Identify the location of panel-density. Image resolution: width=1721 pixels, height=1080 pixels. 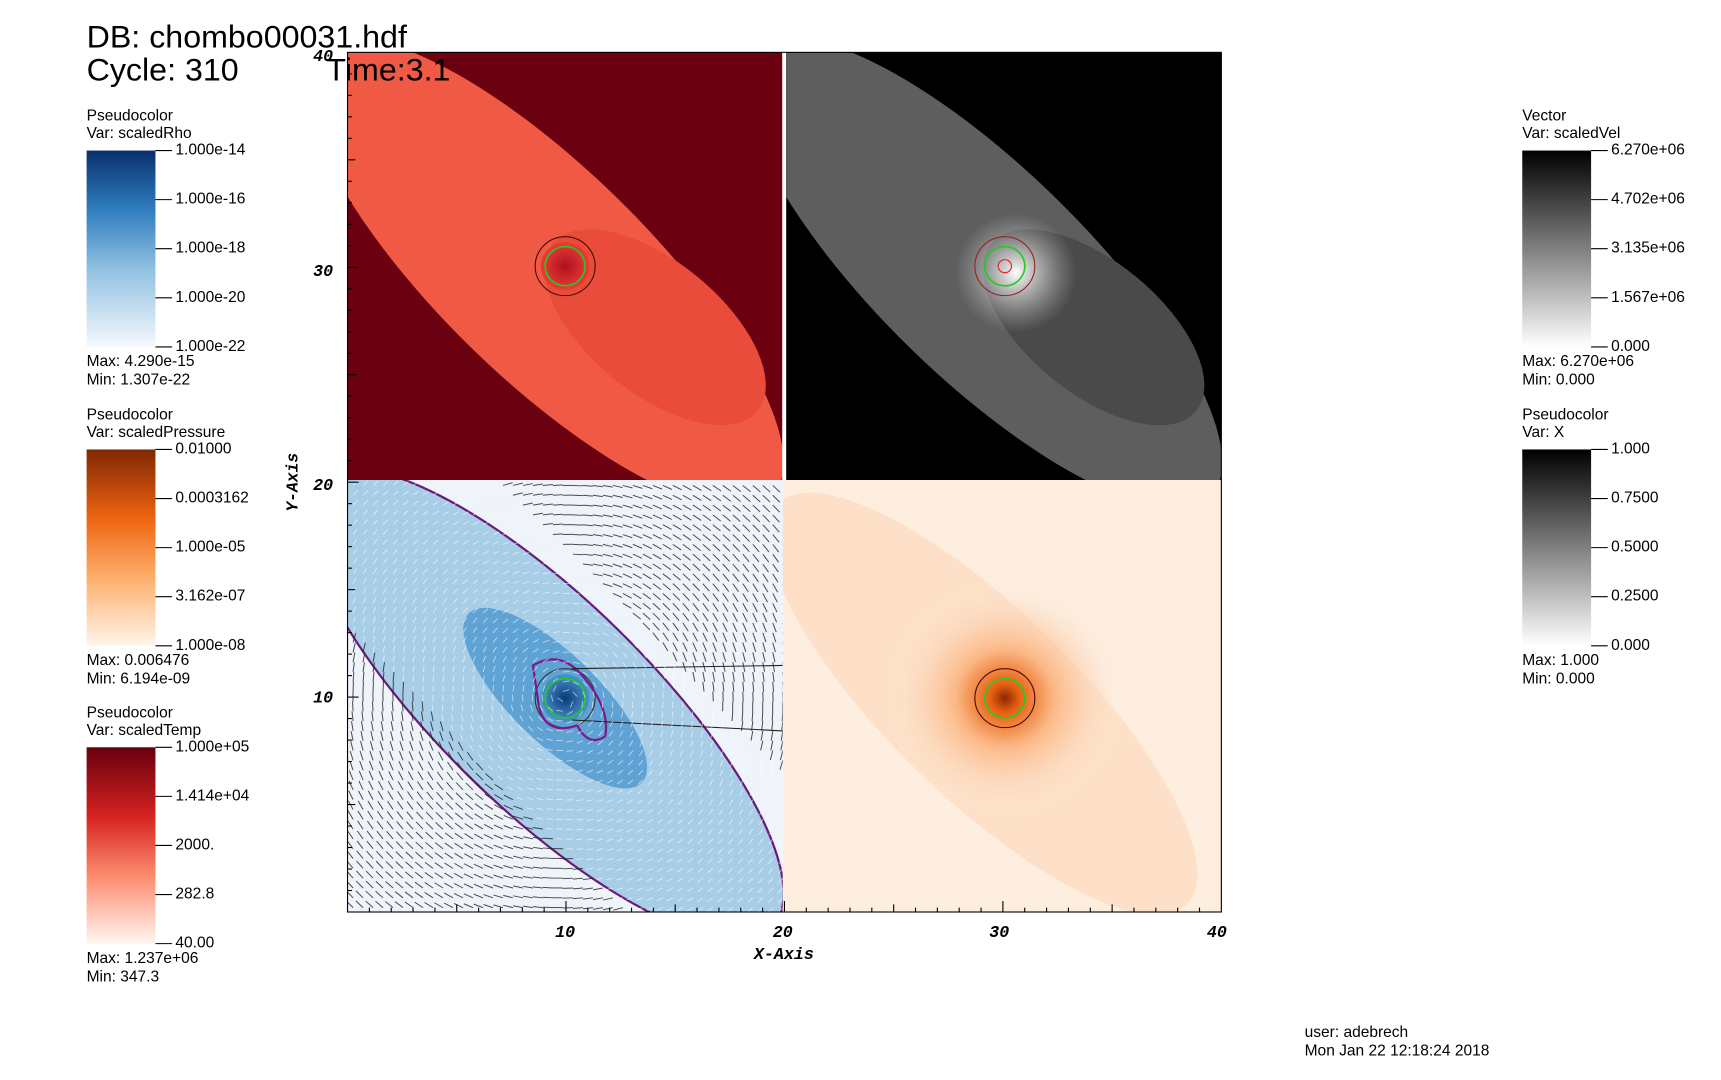
(565, 695).